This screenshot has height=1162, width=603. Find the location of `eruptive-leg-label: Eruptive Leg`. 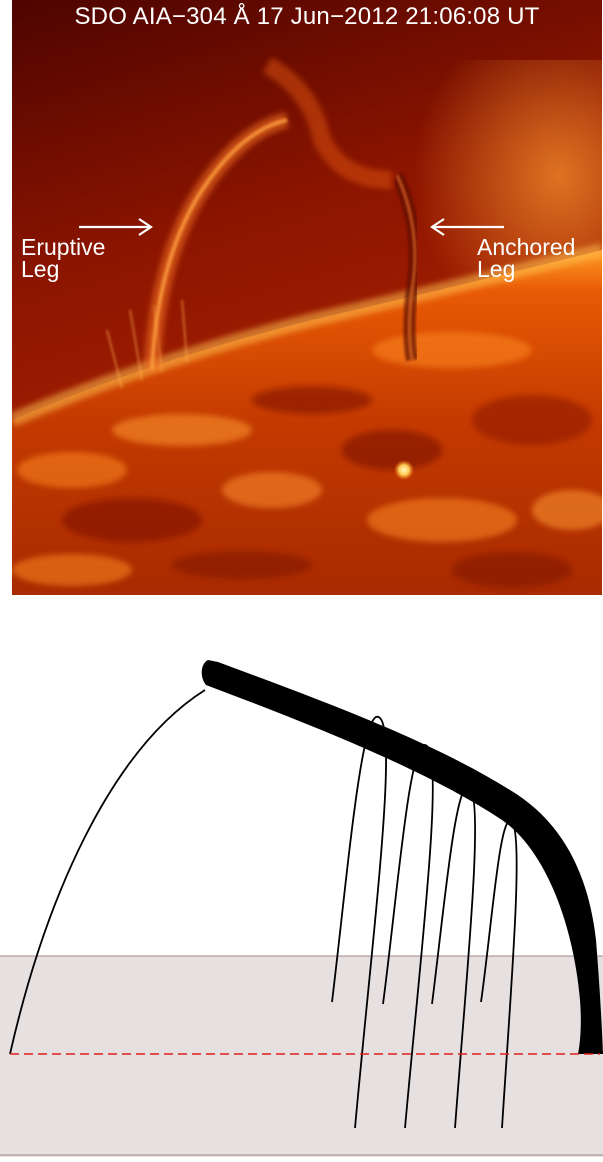

eruptive-leg-label: Eruptive Leg is located at coordinates (63, 258).